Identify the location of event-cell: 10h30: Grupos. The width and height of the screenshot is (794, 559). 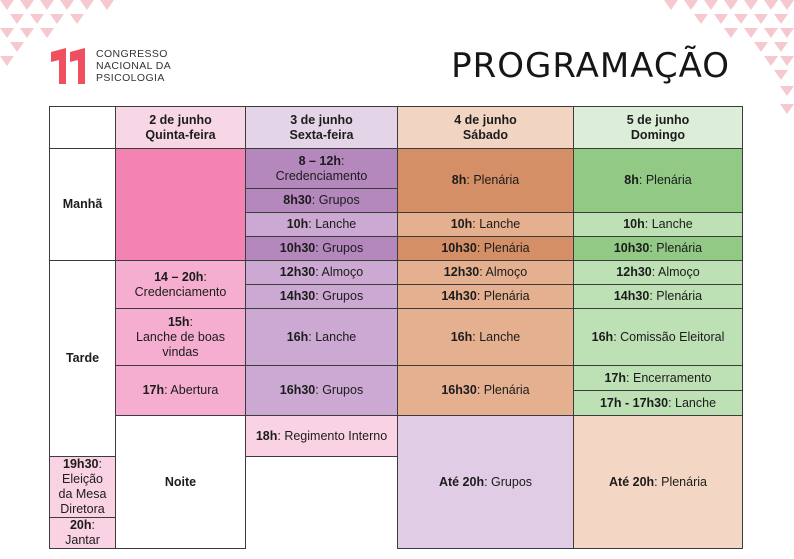
(321, 248).